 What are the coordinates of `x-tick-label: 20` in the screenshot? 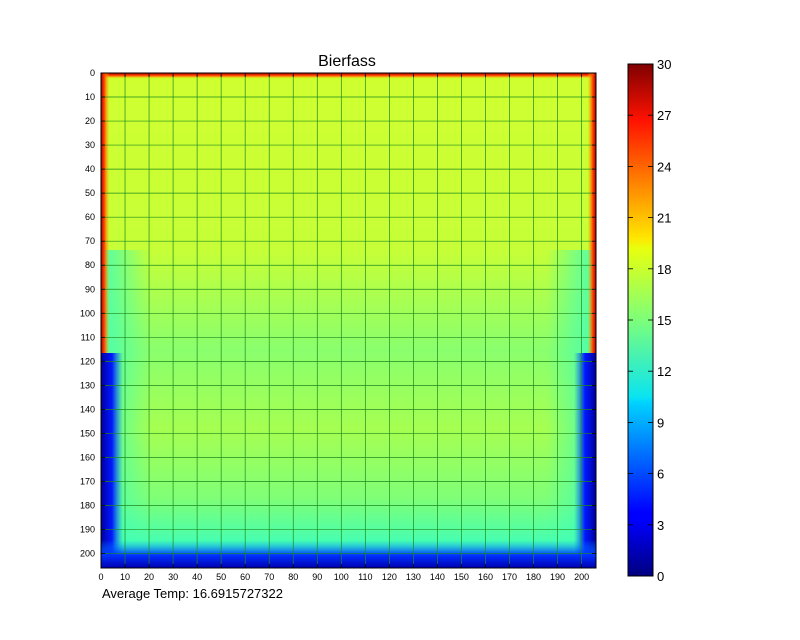 It's located at (149, 577).